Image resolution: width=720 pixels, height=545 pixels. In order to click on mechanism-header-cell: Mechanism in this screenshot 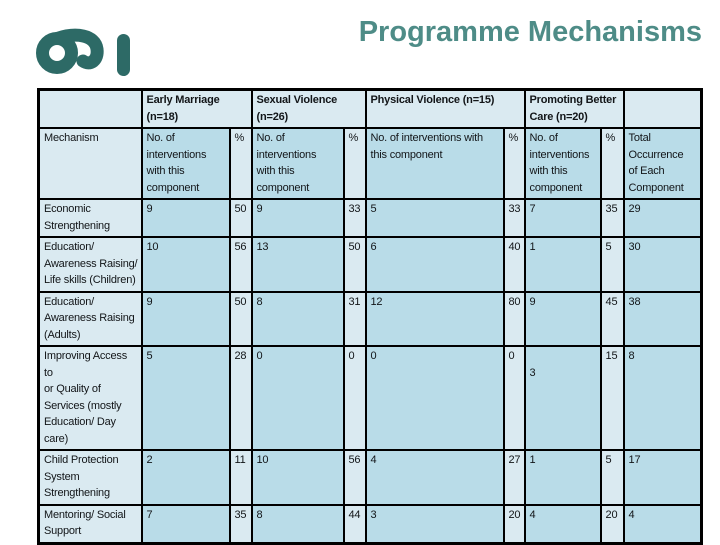, I will do `click(90, 163)`.